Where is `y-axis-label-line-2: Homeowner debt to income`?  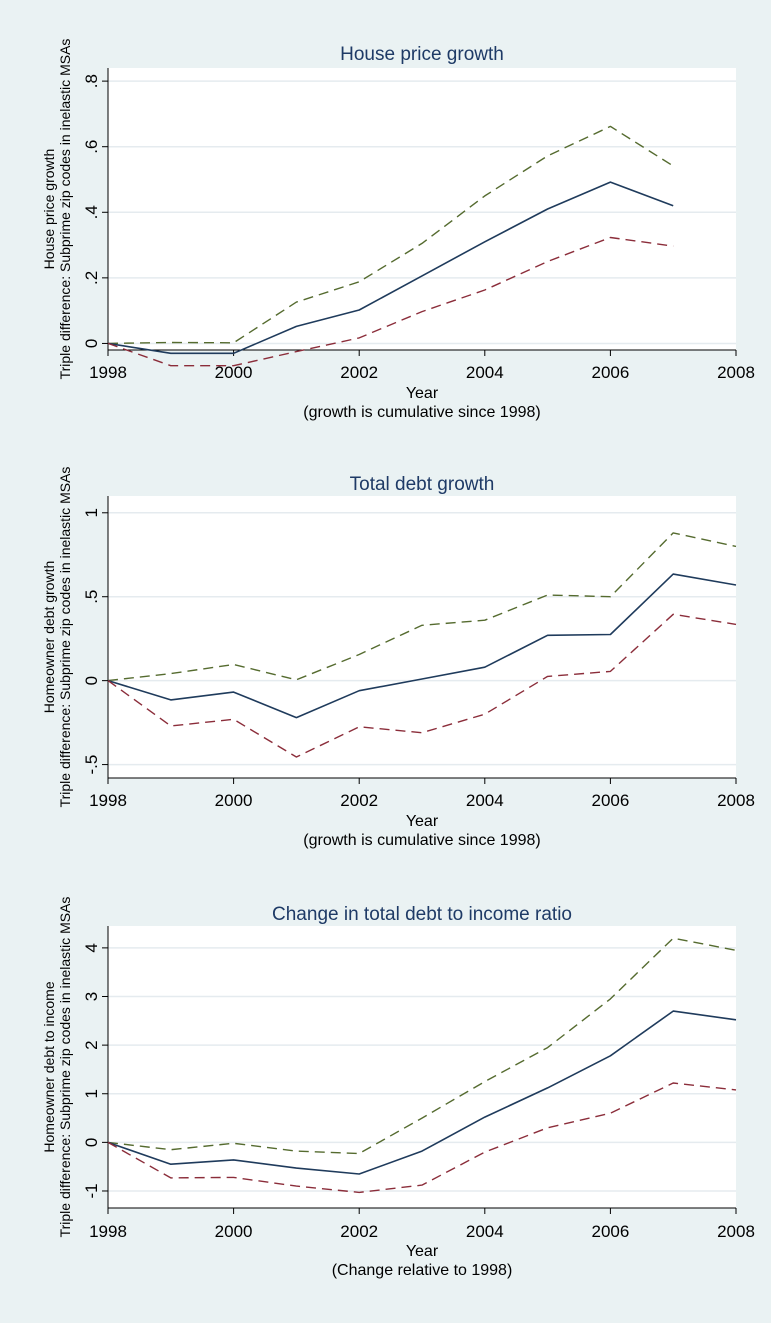 y-axis-label-line-2: Homeowner debt to income is located at coordinates (49, 1066).